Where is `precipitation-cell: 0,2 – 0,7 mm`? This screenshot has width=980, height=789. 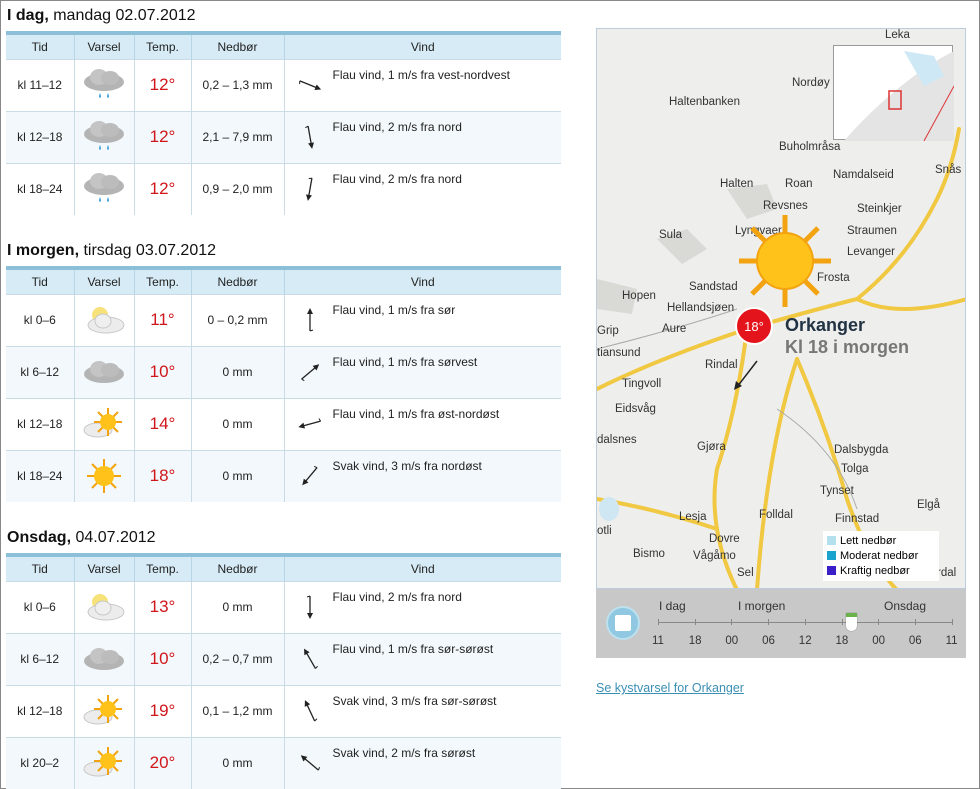 precipitation-cell: 0,2 – 0,7 mm is located at coordinates (237, 658).